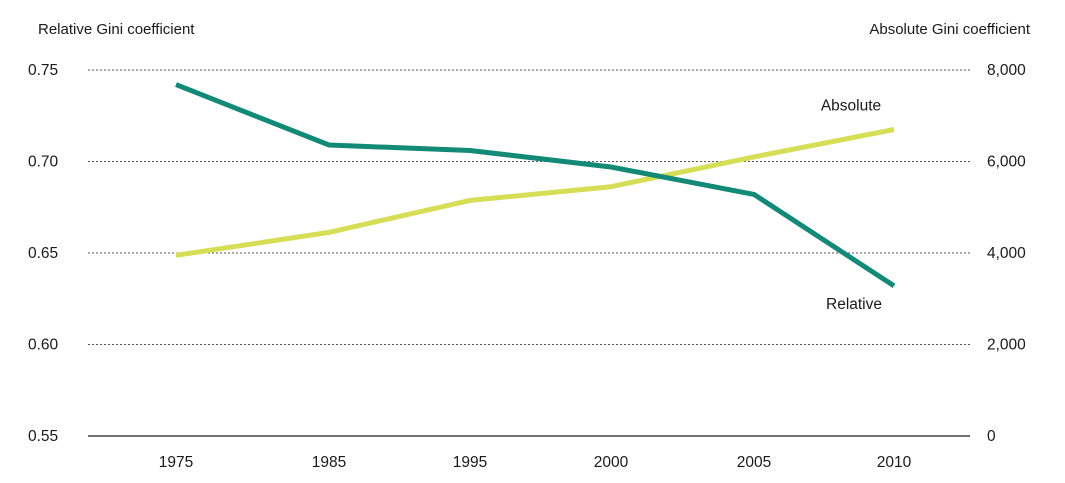 This screenshot has height=483, width=1065. Describe the element at coordinates (991, 436) in the screenshot. I see `right-tick-label: 0` at that location.